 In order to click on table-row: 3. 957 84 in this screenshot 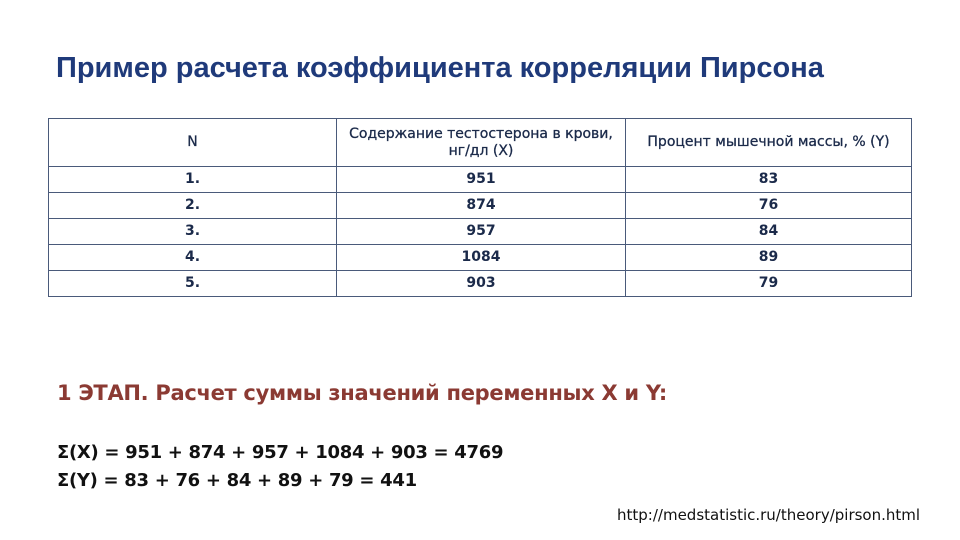, I will do `click(480, 231)`.